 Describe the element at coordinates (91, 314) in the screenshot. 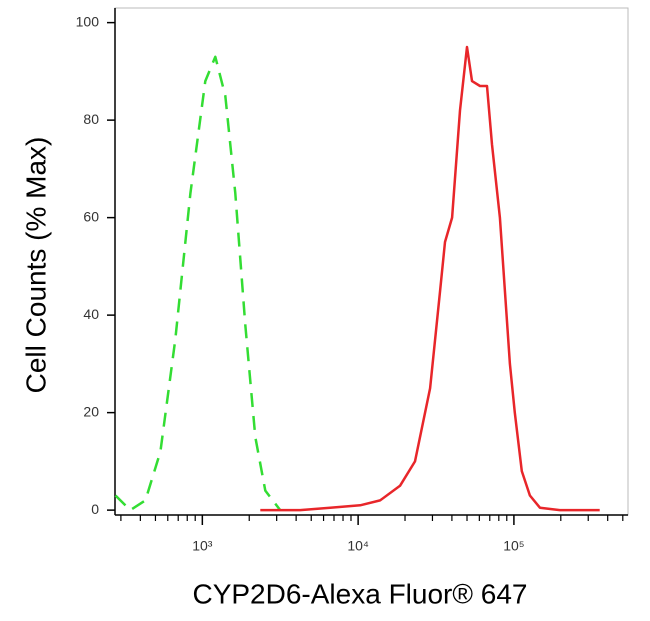

I see `y-tick-label: 40` at that location.